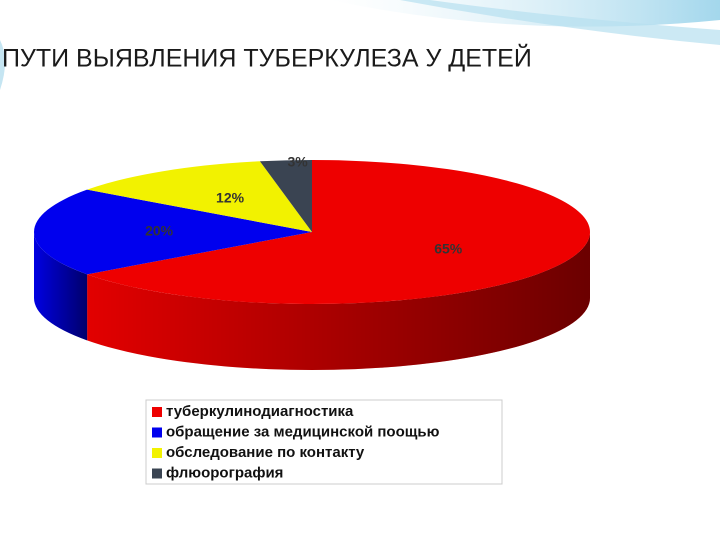  What do you see at coordinates (267, 58) in the screenshot?
I see `chart-title: ПУТИ ВЫЯВЛЕНИЯ ТУБЕРКУЛЕЗА У ДЕТЕЙ` at bounding box center [267, 58].